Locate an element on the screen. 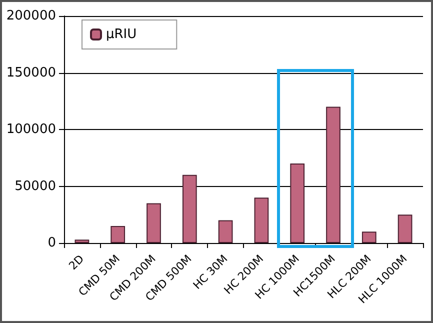 The height and width of the screenshot is (323, 433). legend-label: µRIU is located at coordinates (121, 34).